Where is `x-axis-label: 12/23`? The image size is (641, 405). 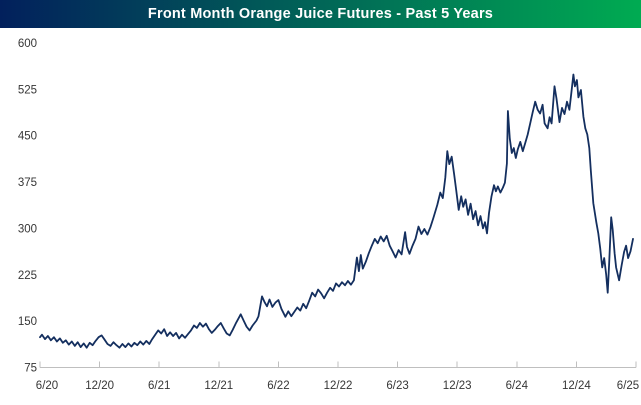 x-axis-label: 12/23 is located at coordinates (457, 386).